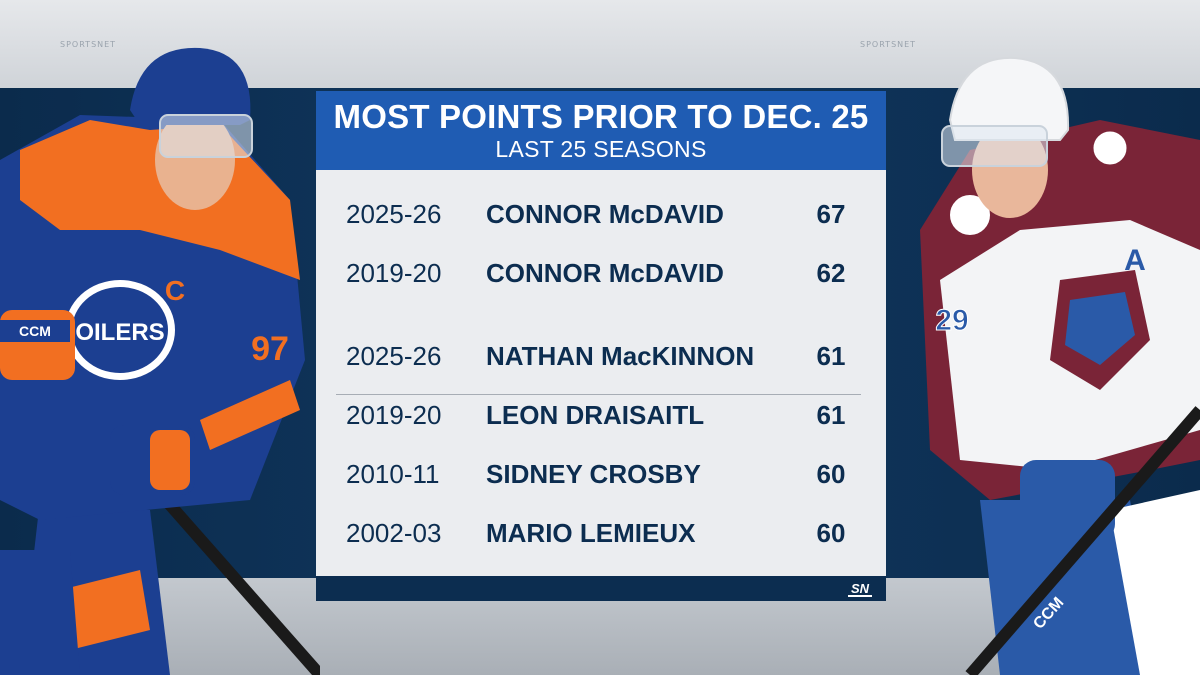 The height and width of the screenshot is (675, 1200). What do you see at coordinates (593, 474) in the screenshot?
I see `player-cell: SIDNEY CROSBY` at bounding box center [593, 474].